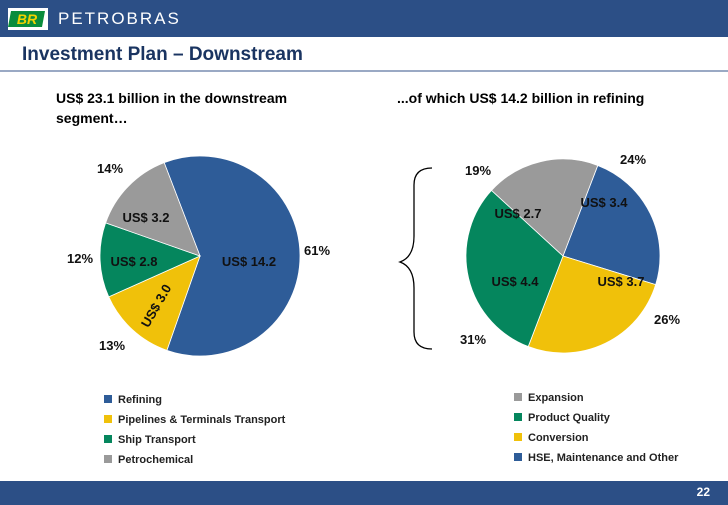  What do you see at coordinates (364, 71) in the screenshot?
I see `title-divider` at bounding box center [364, 71].